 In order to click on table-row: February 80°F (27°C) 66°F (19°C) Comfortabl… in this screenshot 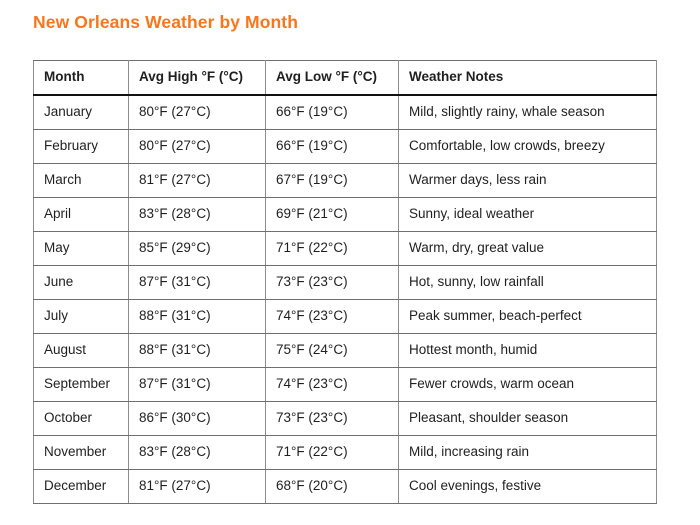, I will do `click(345, 146)`.